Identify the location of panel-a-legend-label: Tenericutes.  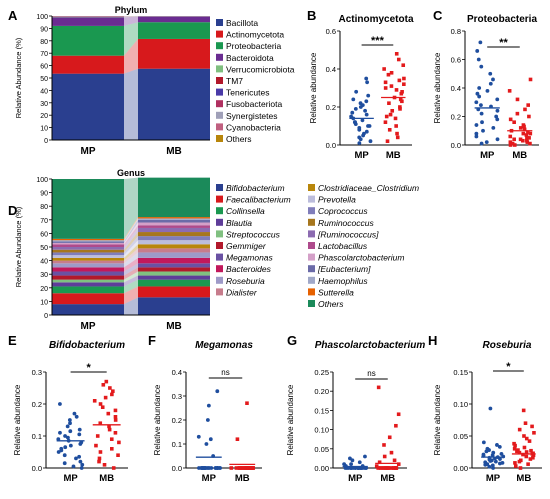
(247, 93).